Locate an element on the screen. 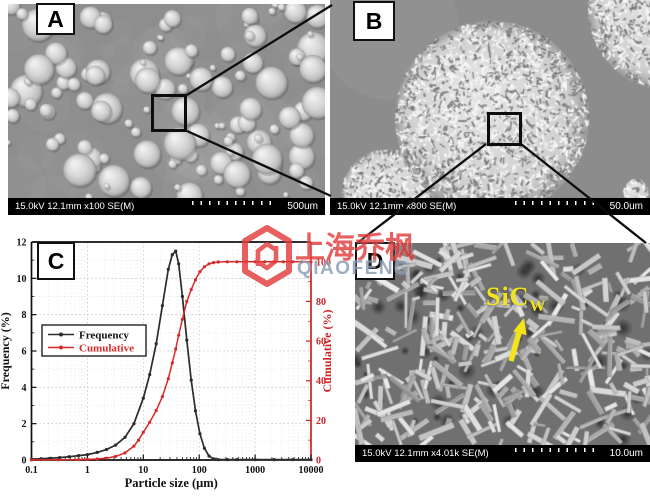 The height and width of the screenshot is (503, 650). svg-text: 12 is located at coordinates (22, 243).